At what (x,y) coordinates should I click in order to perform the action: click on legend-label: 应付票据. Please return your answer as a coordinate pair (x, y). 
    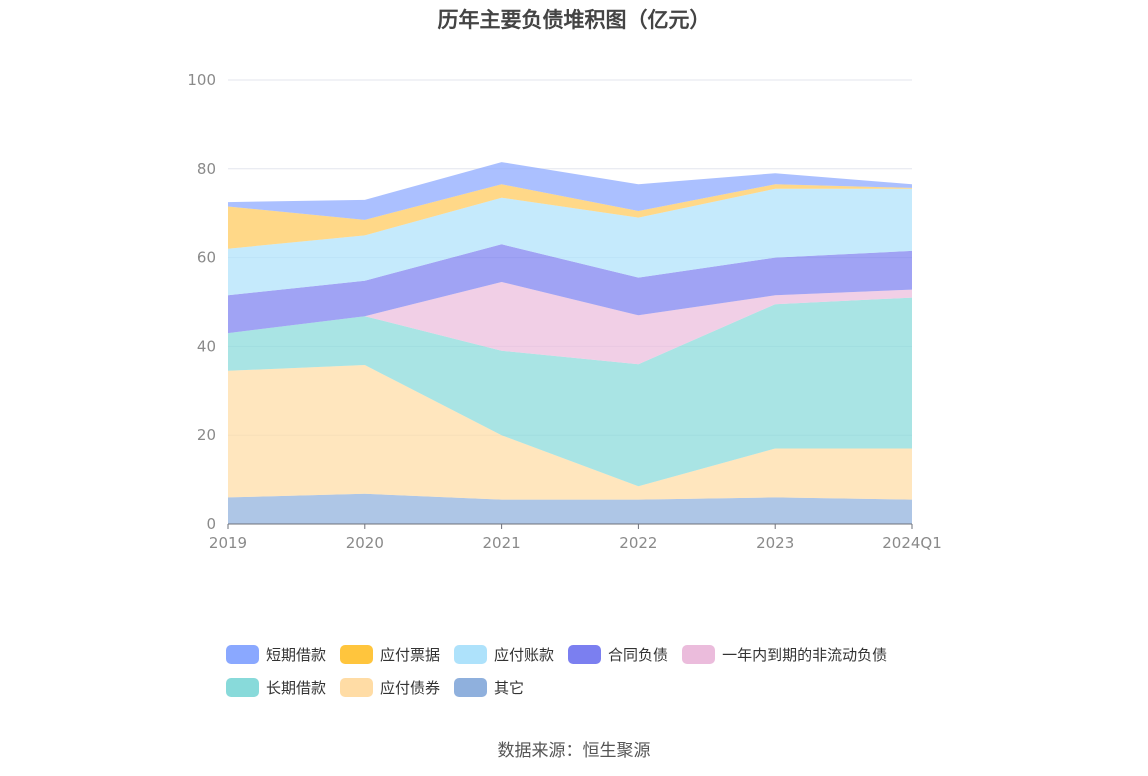
    Looking at the image, I should click on (410, 655).